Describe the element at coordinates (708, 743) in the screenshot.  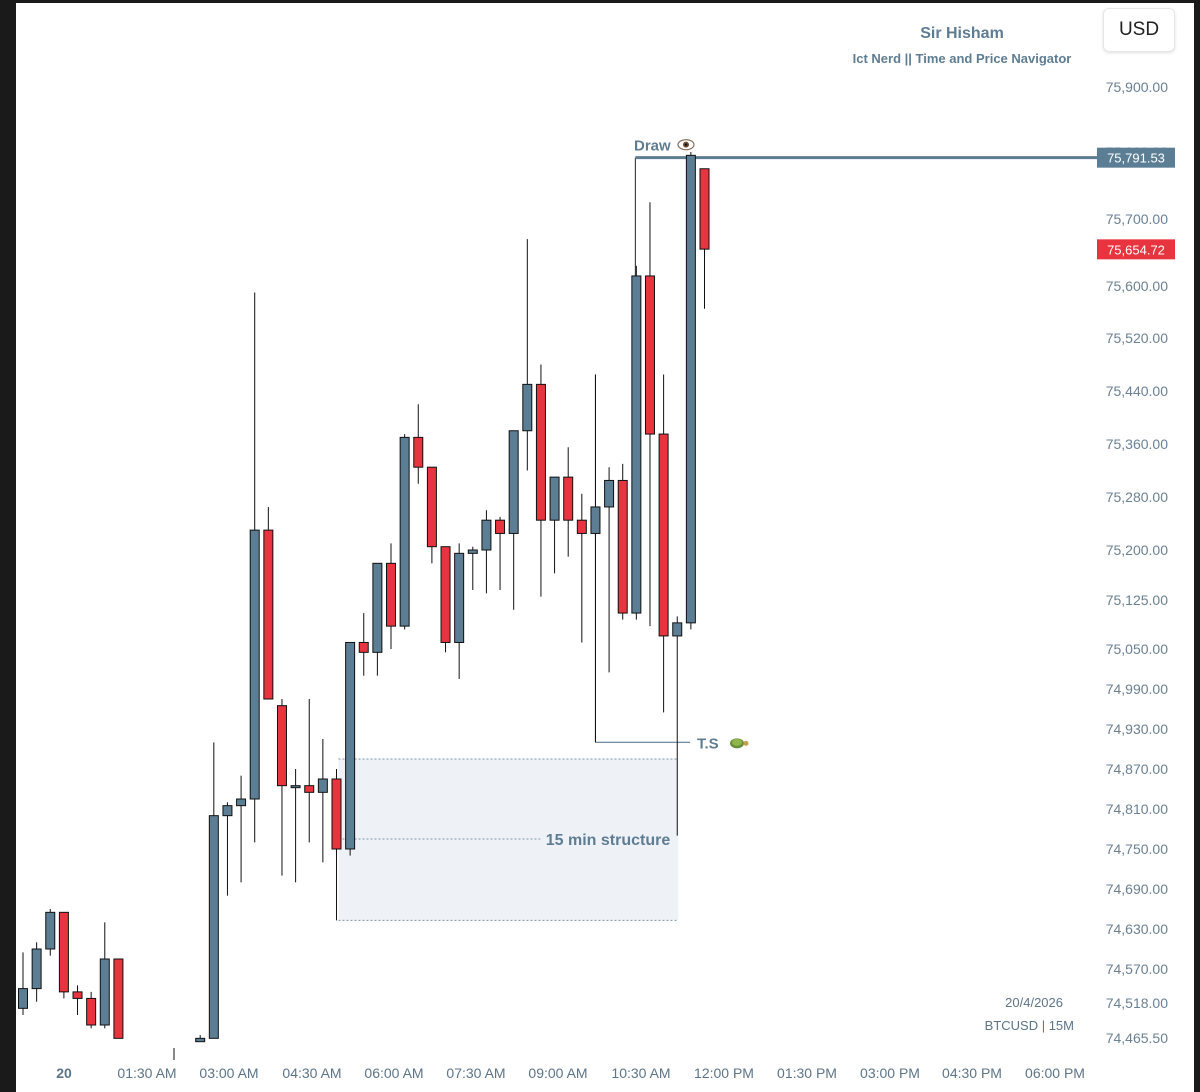
I see `ts-label: T.S` at that location.